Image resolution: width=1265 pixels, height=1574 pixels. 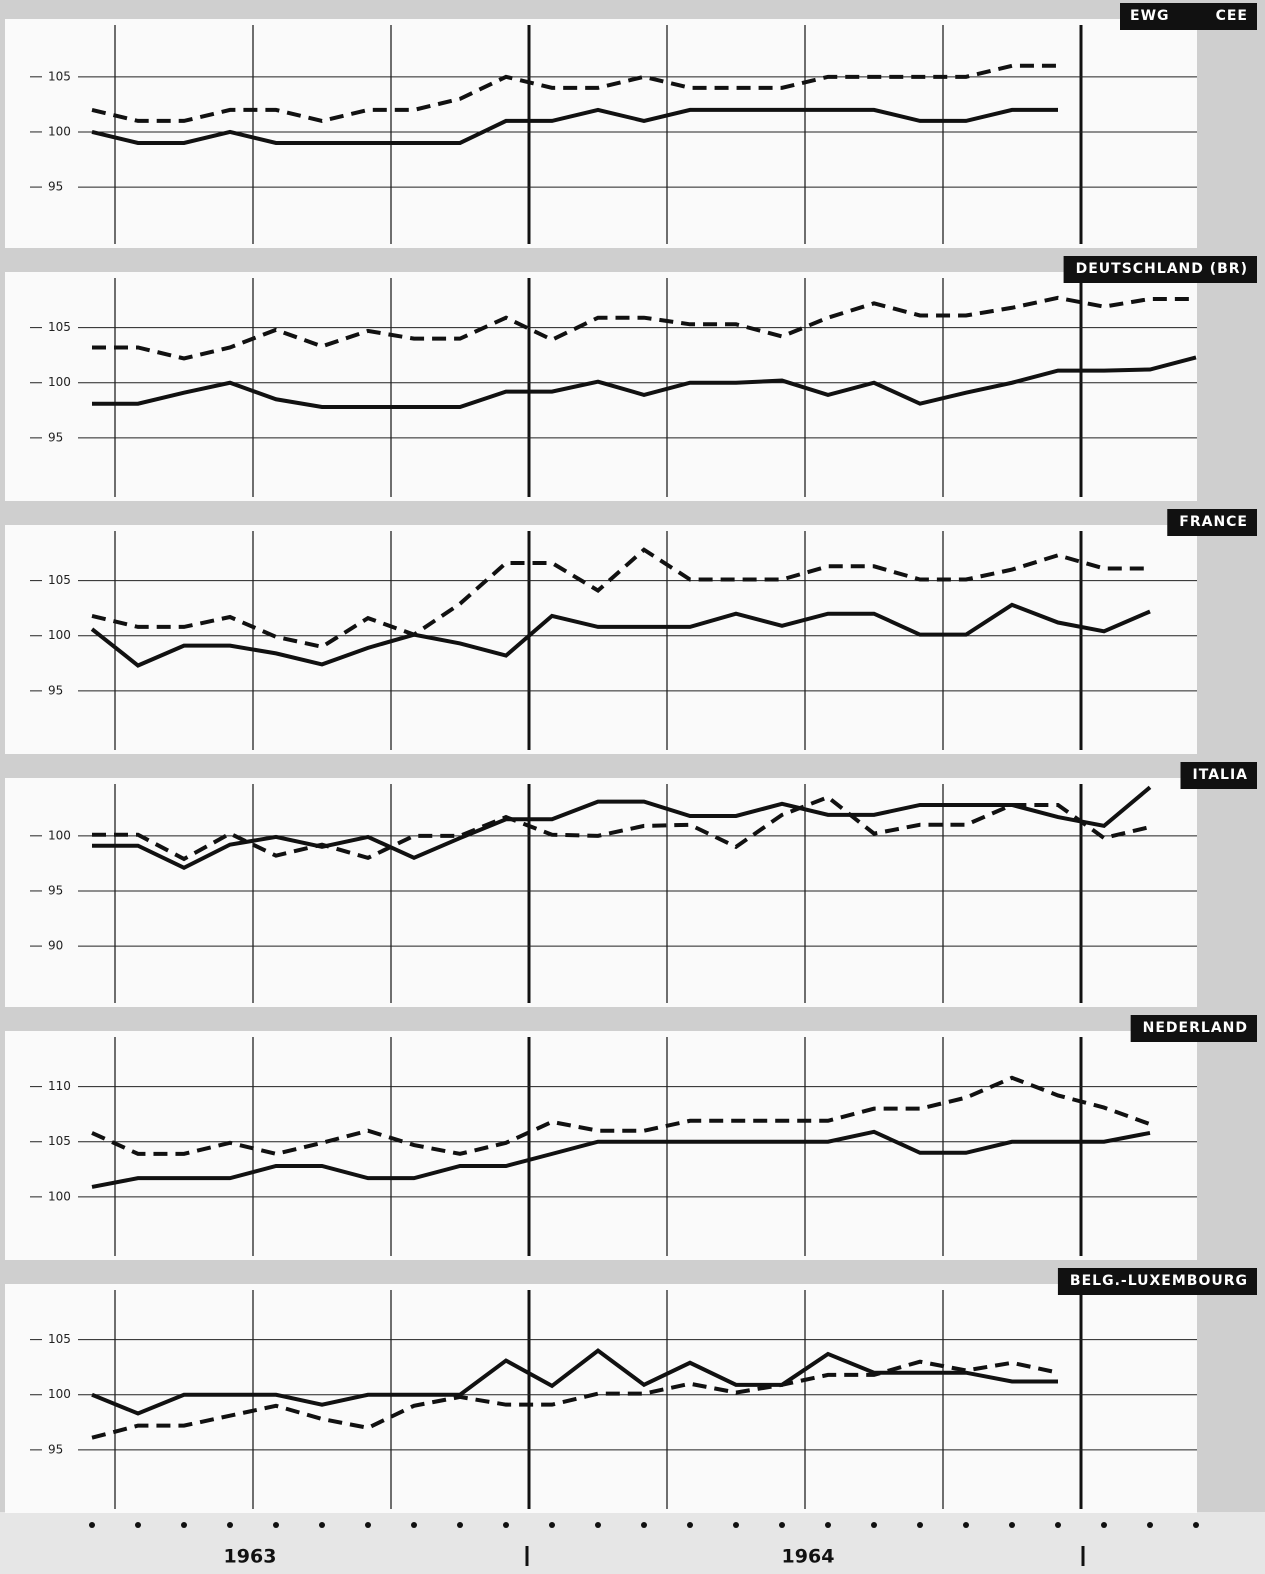 I want to click on panel-title: NEDERLAND, so click(x=1195, y=1028).